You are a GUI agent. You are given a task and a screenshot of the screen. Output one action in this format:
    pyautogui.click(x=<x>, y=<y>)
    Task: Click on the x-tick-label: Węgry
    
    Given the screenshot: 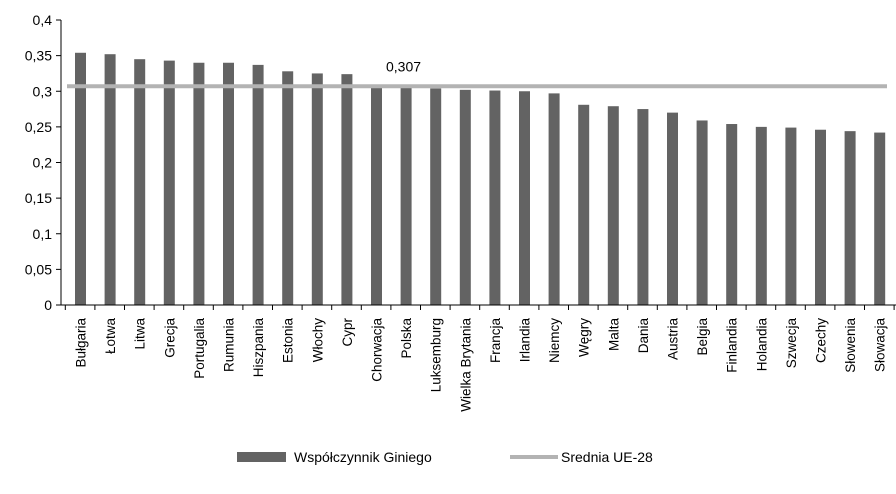 What is the action you would take?
    pyautogui.click(x=584, y=337)
    